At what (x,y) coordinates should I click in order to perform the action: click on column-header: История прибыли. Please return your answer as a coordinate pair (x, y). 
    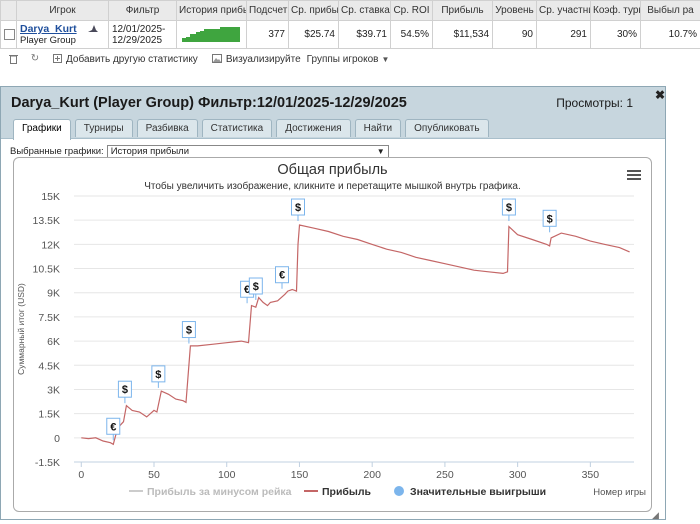
    Looking at the image, I should click on (211, 10).